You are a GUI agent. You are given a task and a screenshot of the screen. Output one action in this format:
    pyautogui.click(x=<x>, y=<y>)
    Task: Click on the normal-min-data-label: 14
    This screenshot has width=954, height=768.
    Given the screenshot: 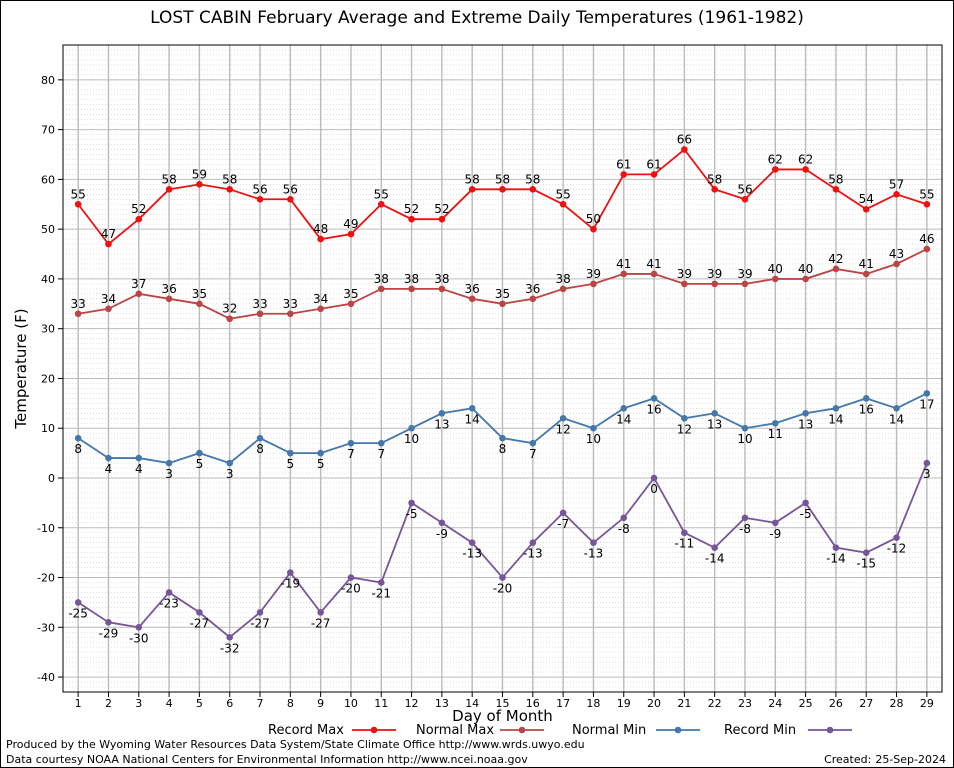 What is the action you would take?
    pyautogui.click(x=472, y=419)
    